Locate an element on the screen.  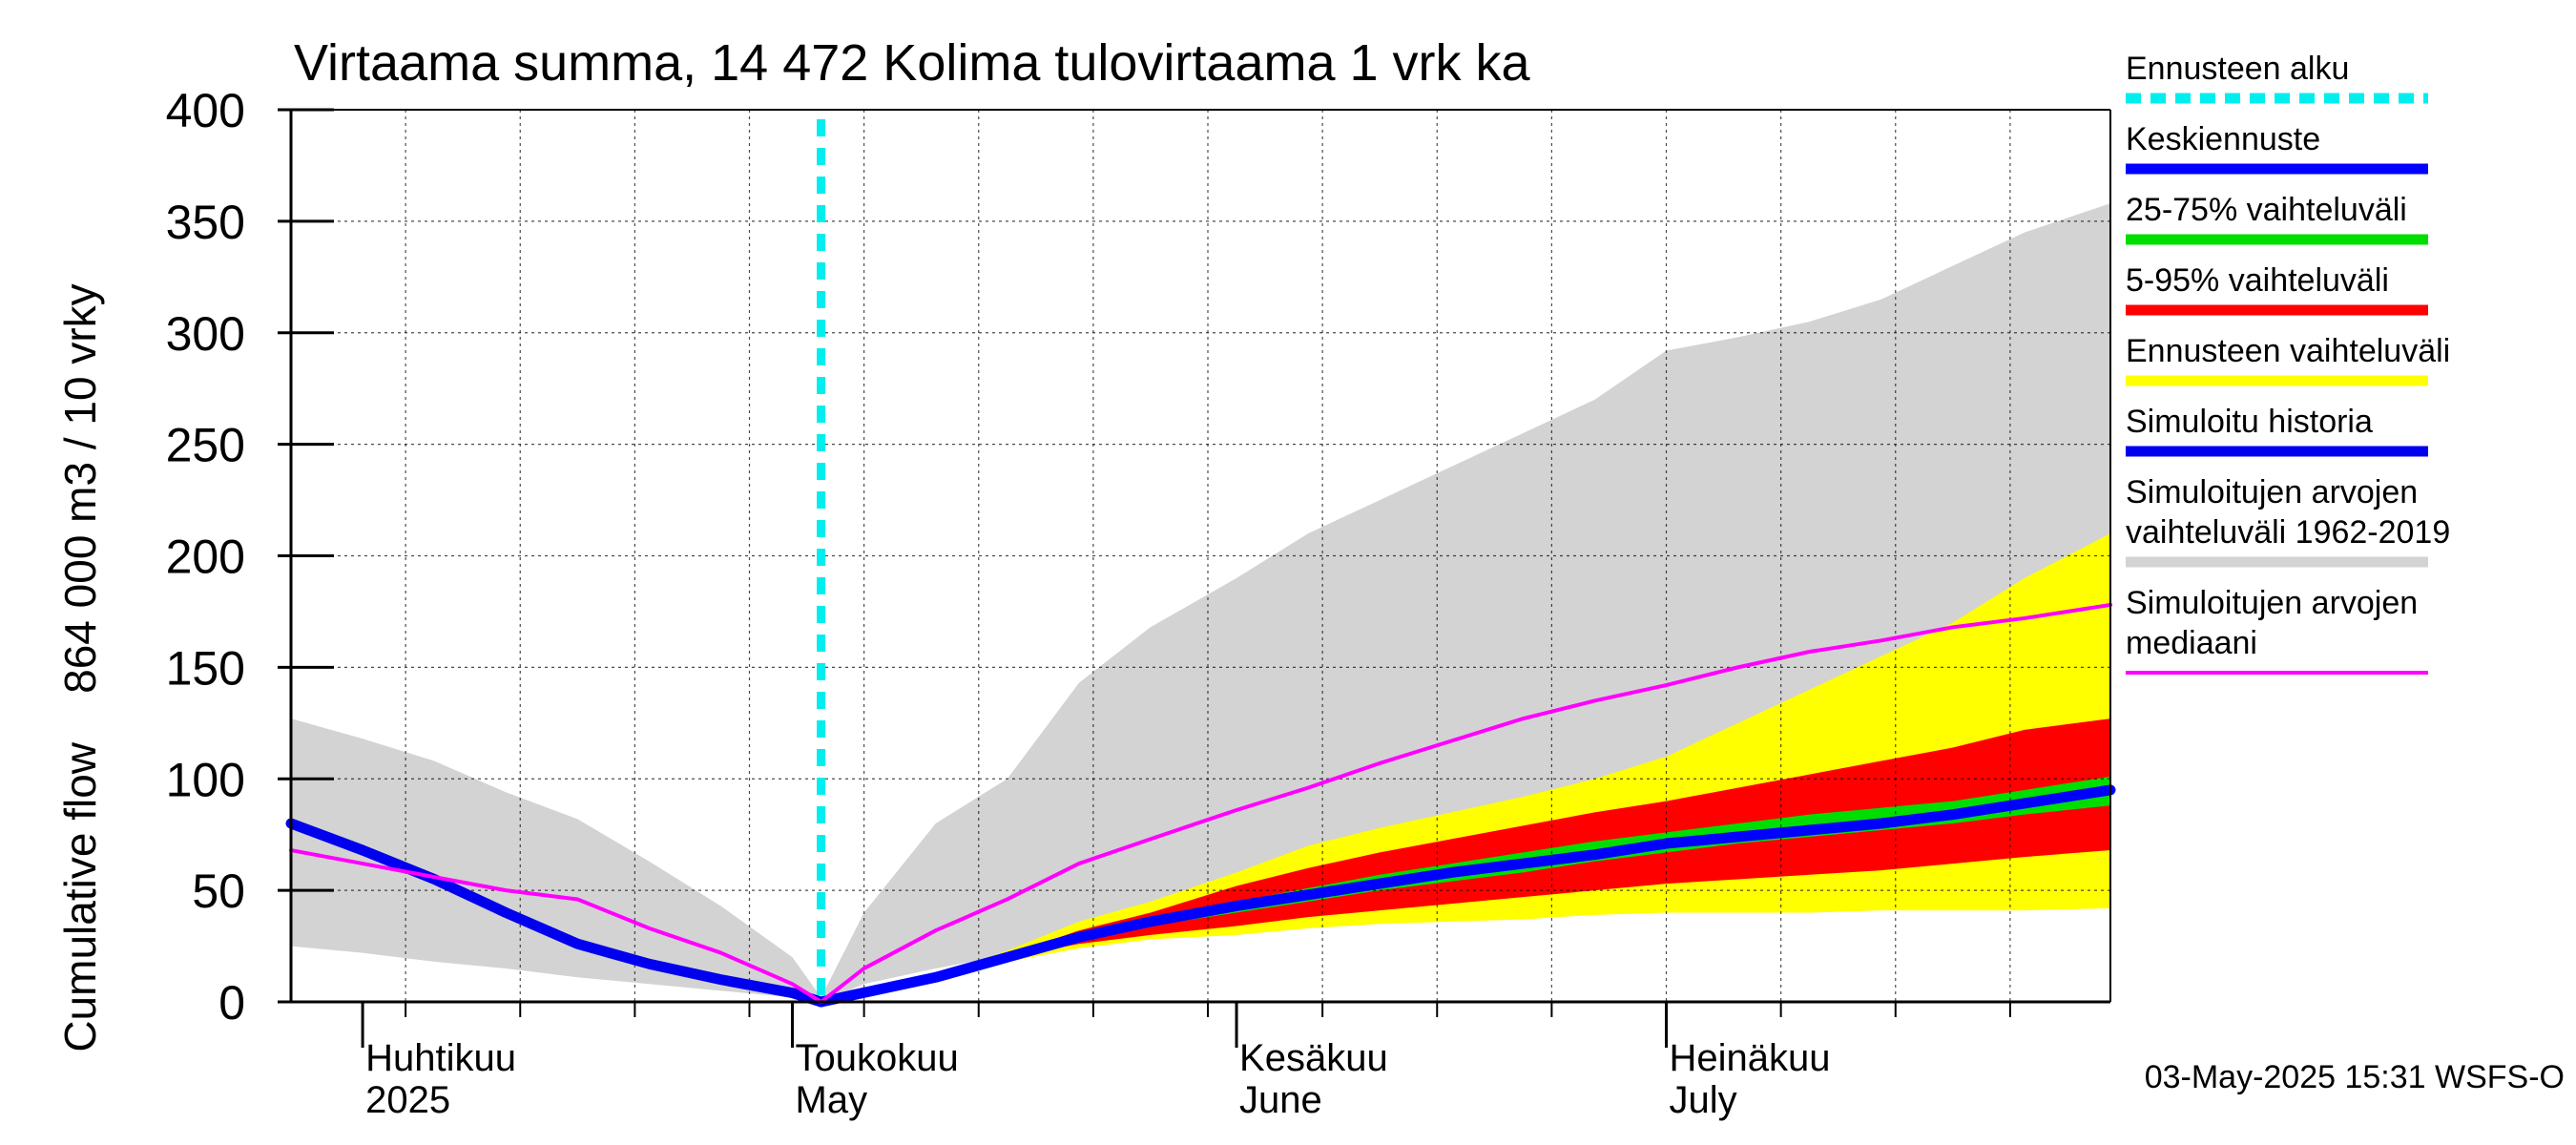
legend-entry-0: Ennusteen alku is located at coordinates (2277, 77).